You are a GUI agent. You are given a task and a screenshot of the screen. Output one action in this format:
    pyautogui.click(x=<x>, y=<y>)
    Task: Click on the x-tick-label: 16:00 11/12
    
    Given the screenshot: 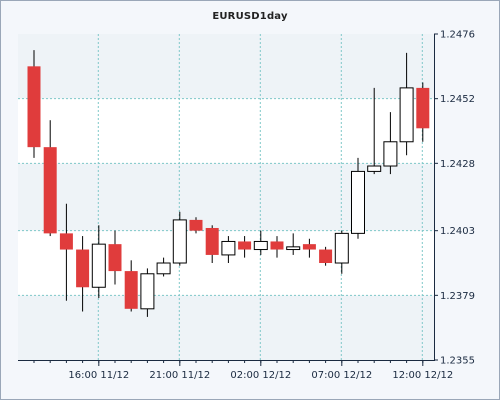 What is the action you would take?
    pyautogui.click(x=98, y=375)
    